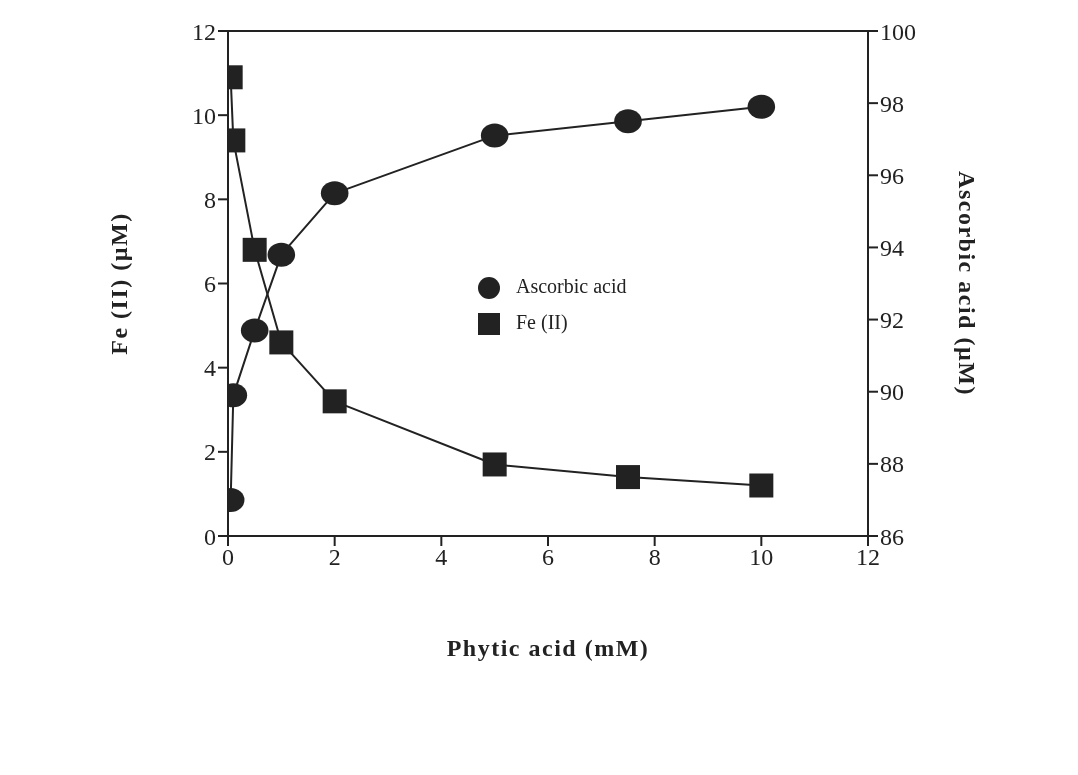 The height and width of the screenshot is (775, 1078). What do you see at coordinates (210, 536) in the screenshot?
I see `y-tick-label: 0` at bounding box center [210, 536].